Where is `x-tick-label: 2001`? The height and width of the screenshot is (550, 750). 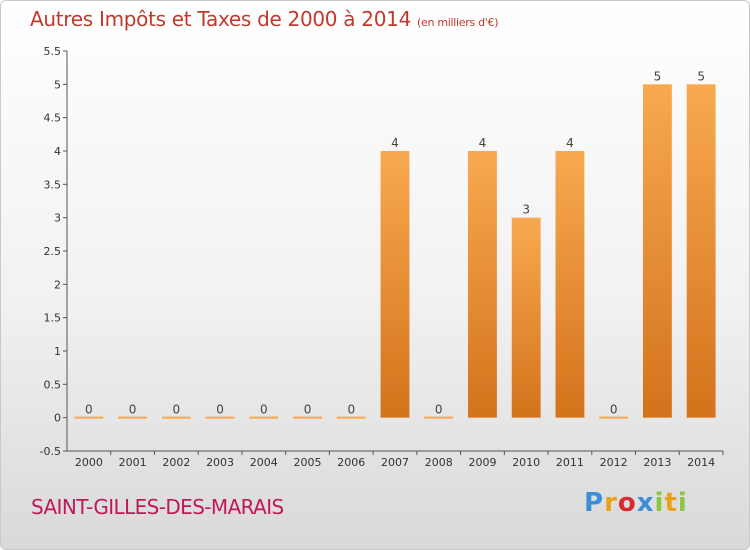 x-tick-label: 2001 is located at coordinates (133, 462).